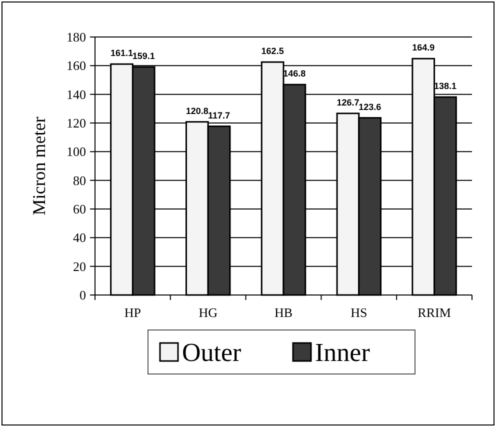 The width and height of the screenshot is (496, 427). What do you see at coordinates (212, 353) in the screenshot?
I see `legend-label: Outer` at bounding box center [212, 353].